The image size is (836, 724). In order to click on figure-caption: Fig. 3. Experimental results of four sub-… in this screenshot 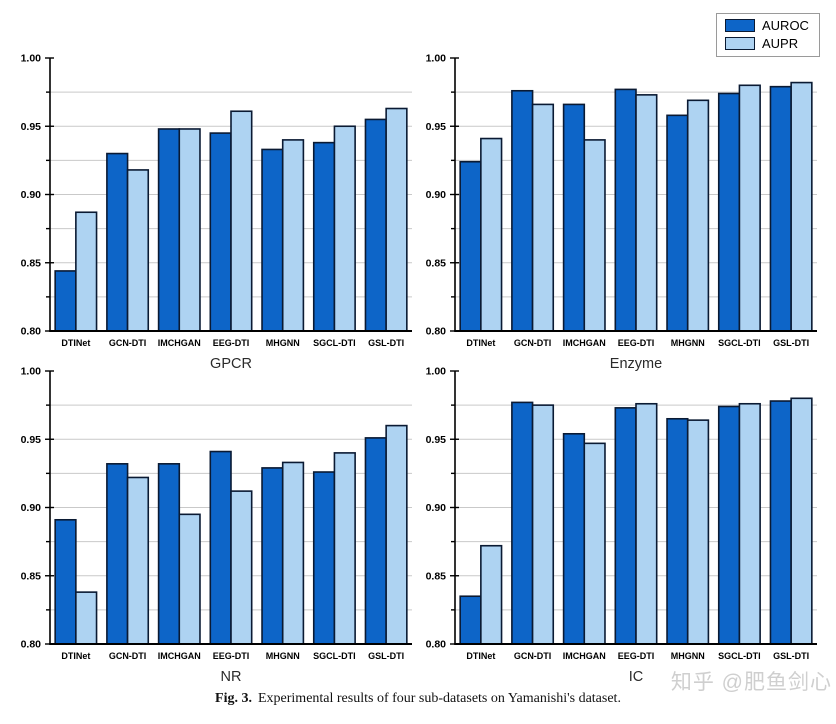, I will do `click(418, 699)`.